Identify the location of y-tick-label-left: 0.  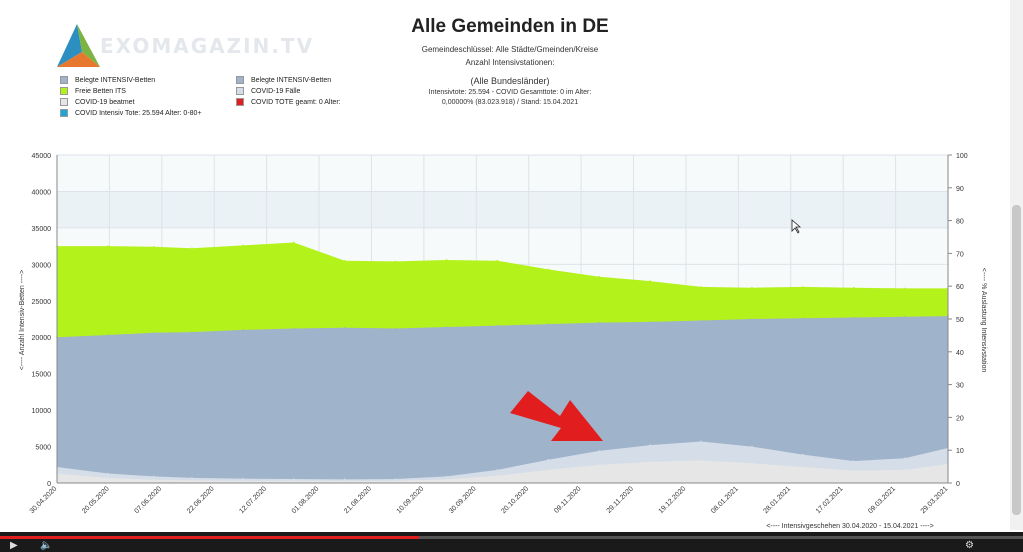
(49, 484).